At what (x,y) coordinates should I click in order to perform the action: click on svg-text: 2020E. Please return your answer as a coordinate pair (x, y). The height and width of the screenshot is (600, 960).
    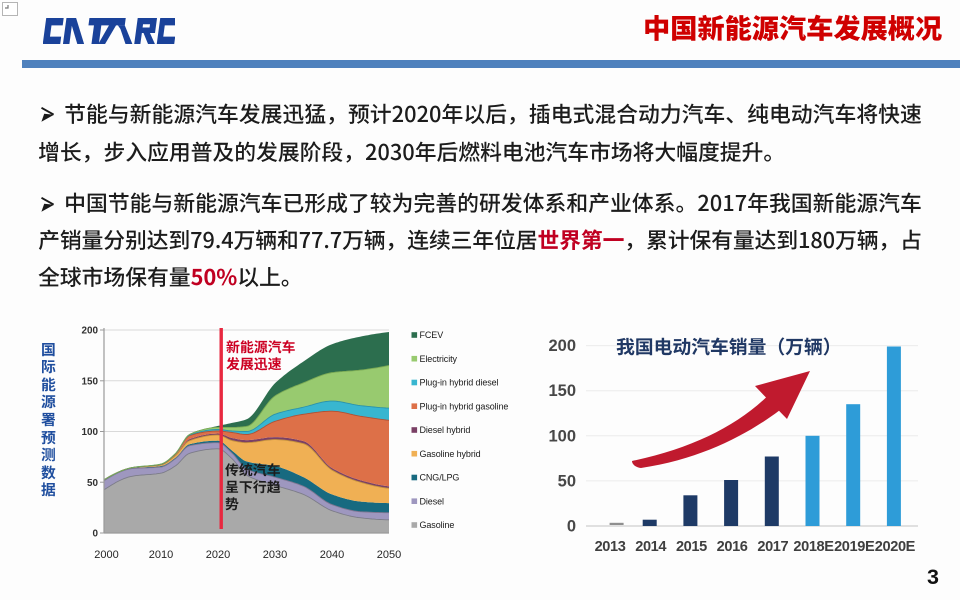
    Looking at the image, I should click on (895, 547).